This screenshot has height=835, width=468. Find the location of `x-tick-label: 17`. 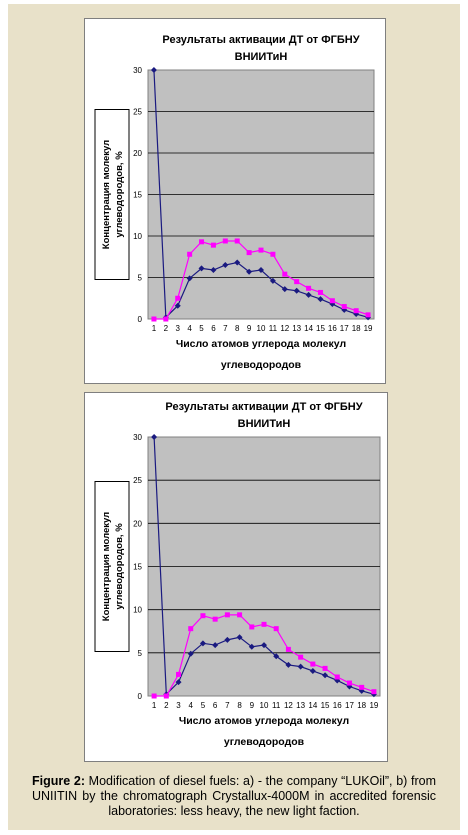

x-tick-label: 17 is located at coordinates (349, 705).